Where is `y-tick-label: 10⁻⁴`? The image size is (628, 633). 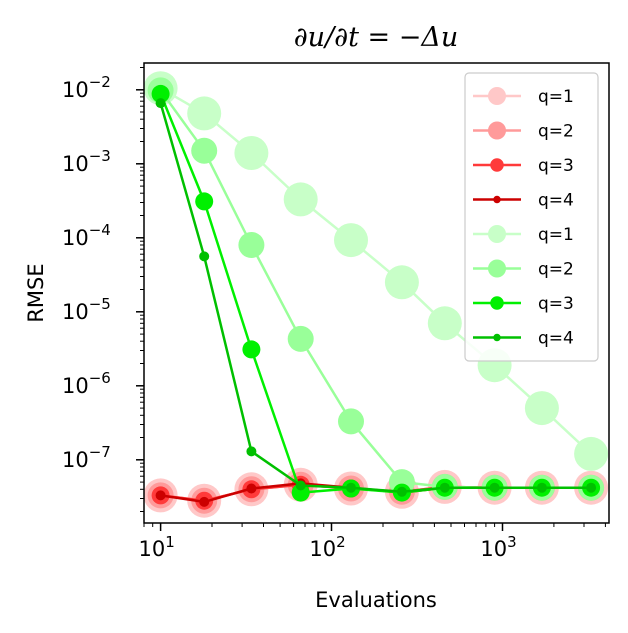
y-tick-label: 10⁻⁴ is located at coordinates (86, 235).